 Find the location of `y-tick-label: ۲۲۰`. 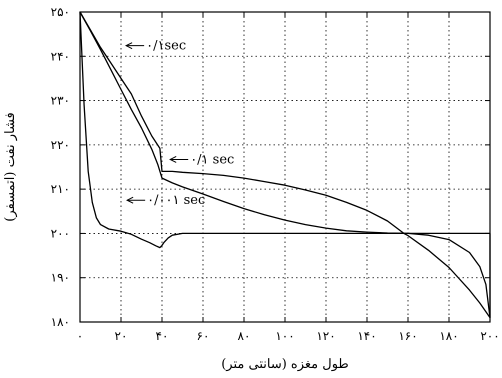

y-tick-label: ۲۲۰ is located at coordinates (60, 145).